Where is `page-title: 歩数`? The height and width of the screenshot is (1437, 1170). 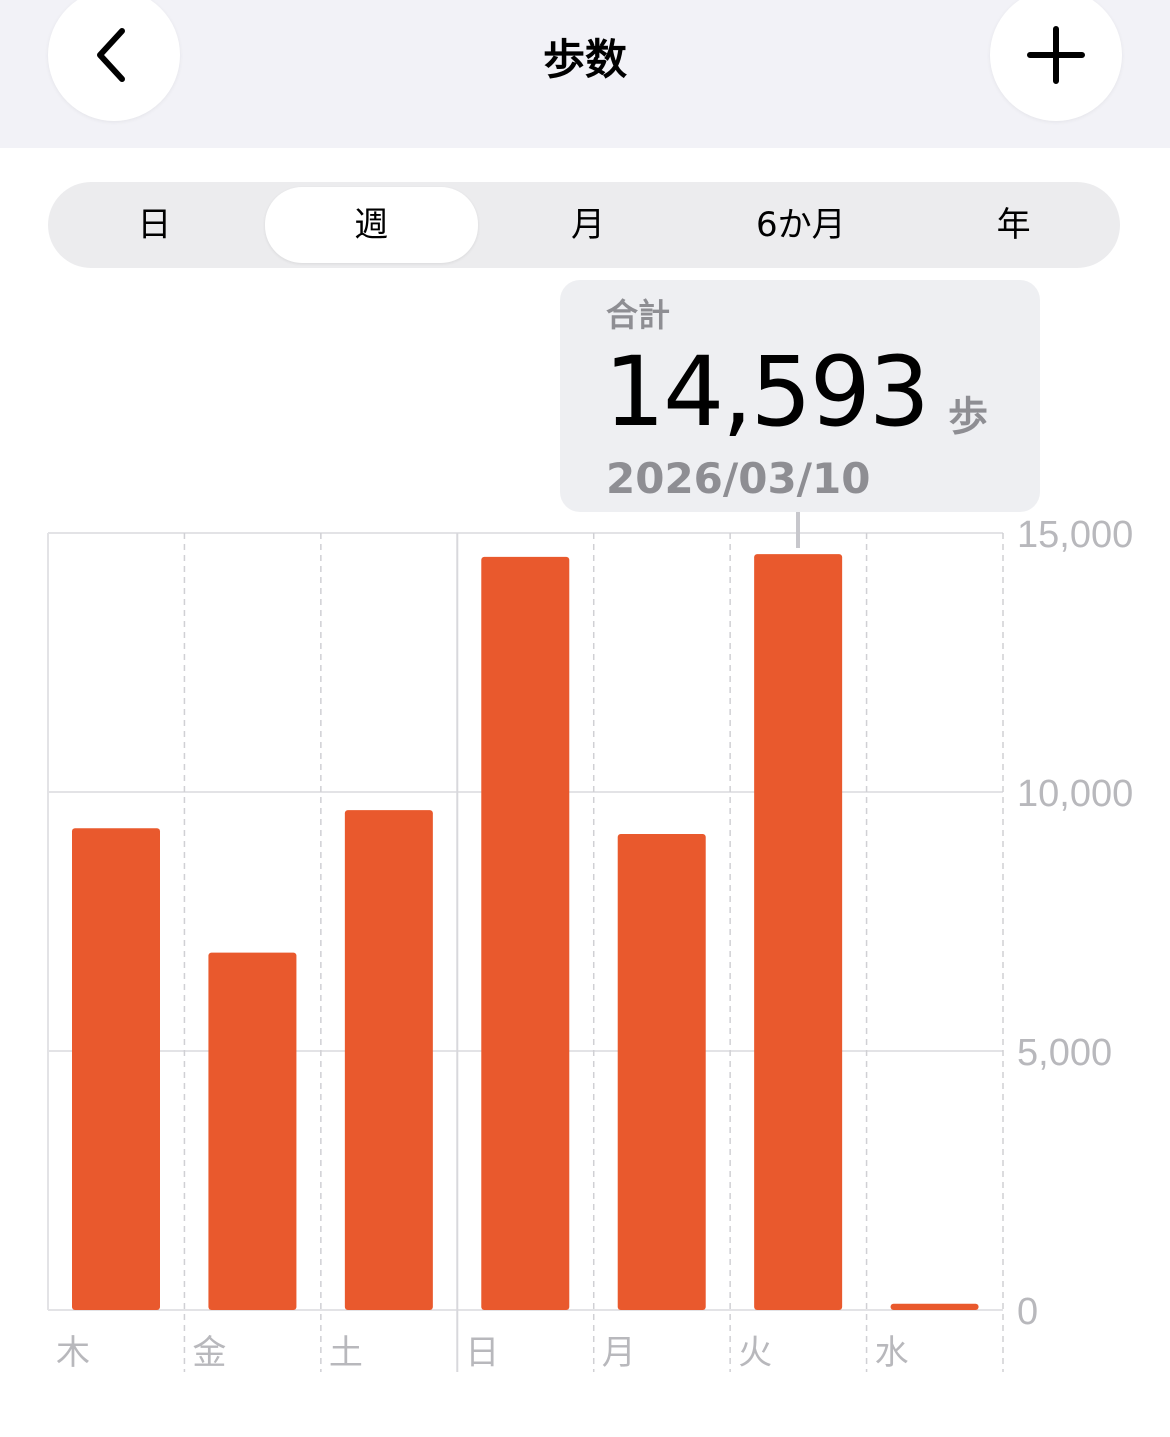
page-title: 歩数 is located at coordinates (584, 59).